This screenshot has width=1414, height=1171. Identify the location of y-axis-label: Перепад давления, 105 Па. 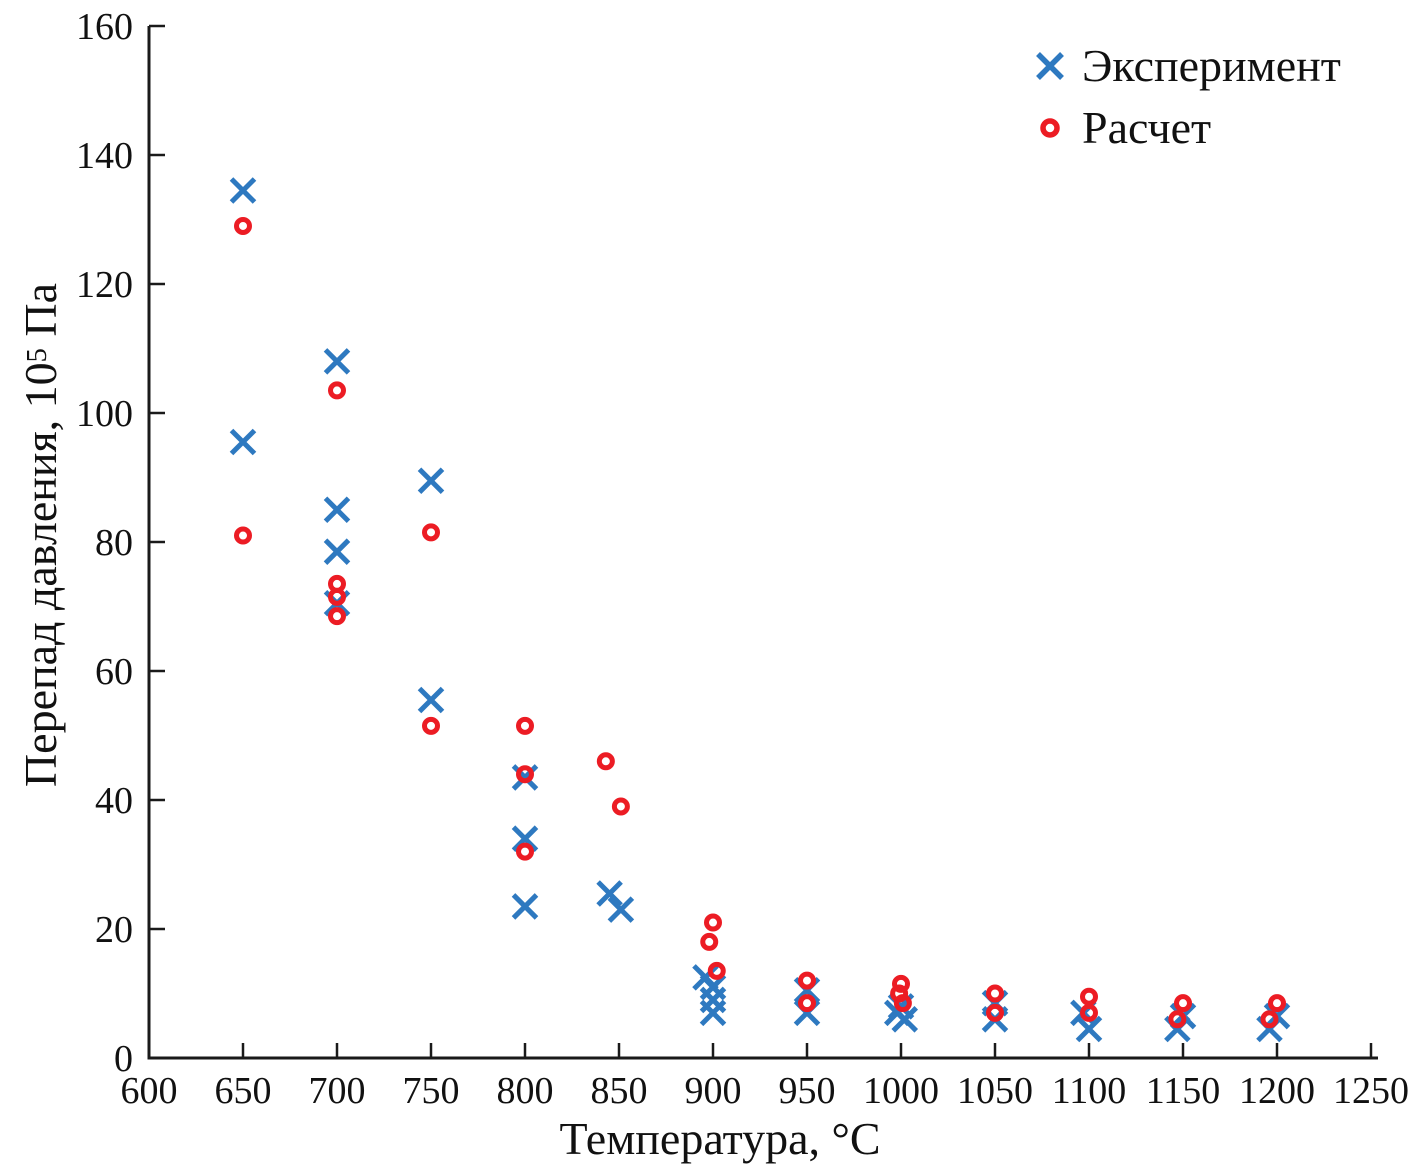
(41, 535).